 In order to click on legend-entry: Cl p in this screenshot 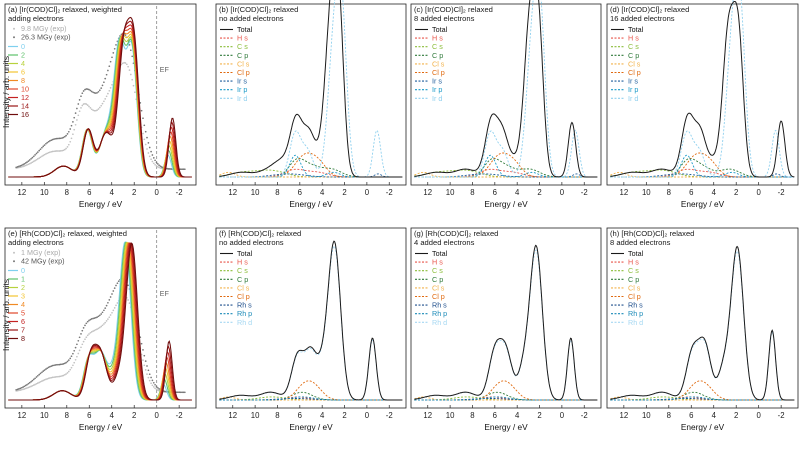, I will do `click(634, 72)`.